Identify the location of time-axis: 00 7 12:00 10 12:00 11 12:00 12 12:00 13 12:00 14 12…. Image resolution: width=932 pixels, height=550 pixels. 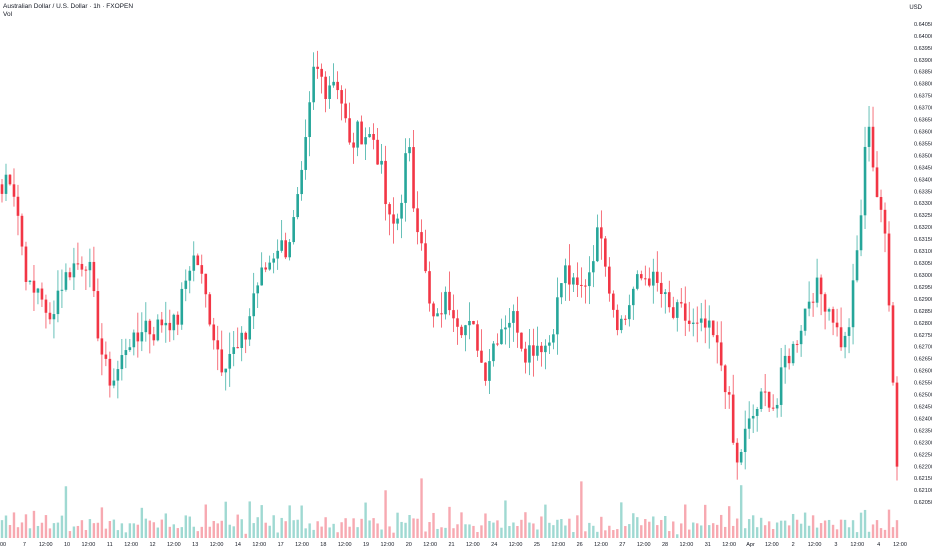
(453, 545).